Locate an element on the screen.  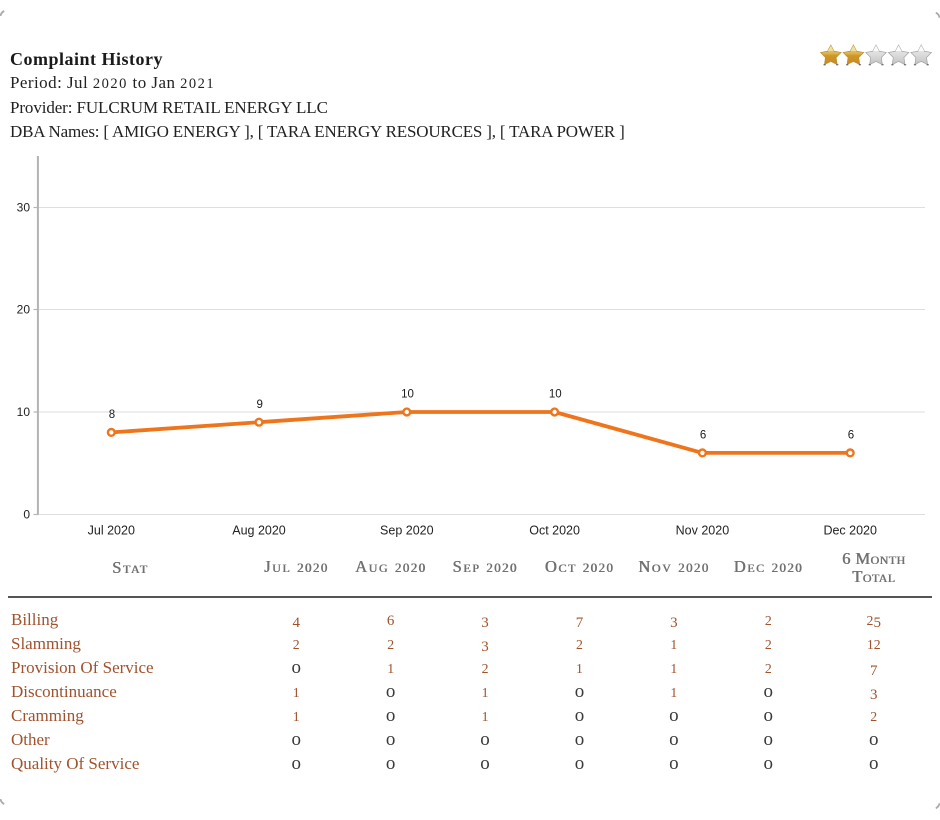
svg-text: 20 is located at coordinates (24, 310).